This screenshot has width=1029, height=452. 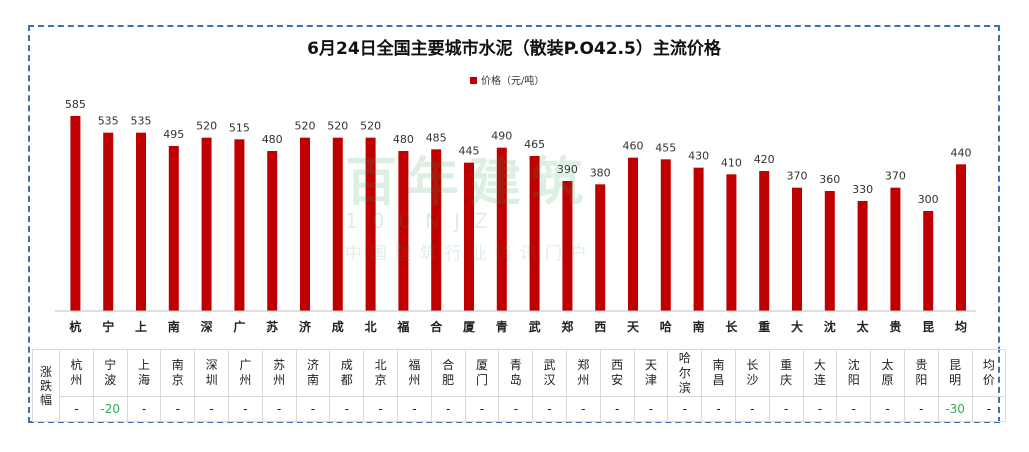 I want to click on x-tick-label: 郑, so click(x=567, y=326).